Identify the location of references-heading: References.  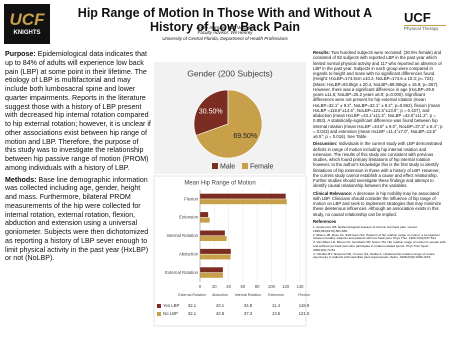
(325, 221).